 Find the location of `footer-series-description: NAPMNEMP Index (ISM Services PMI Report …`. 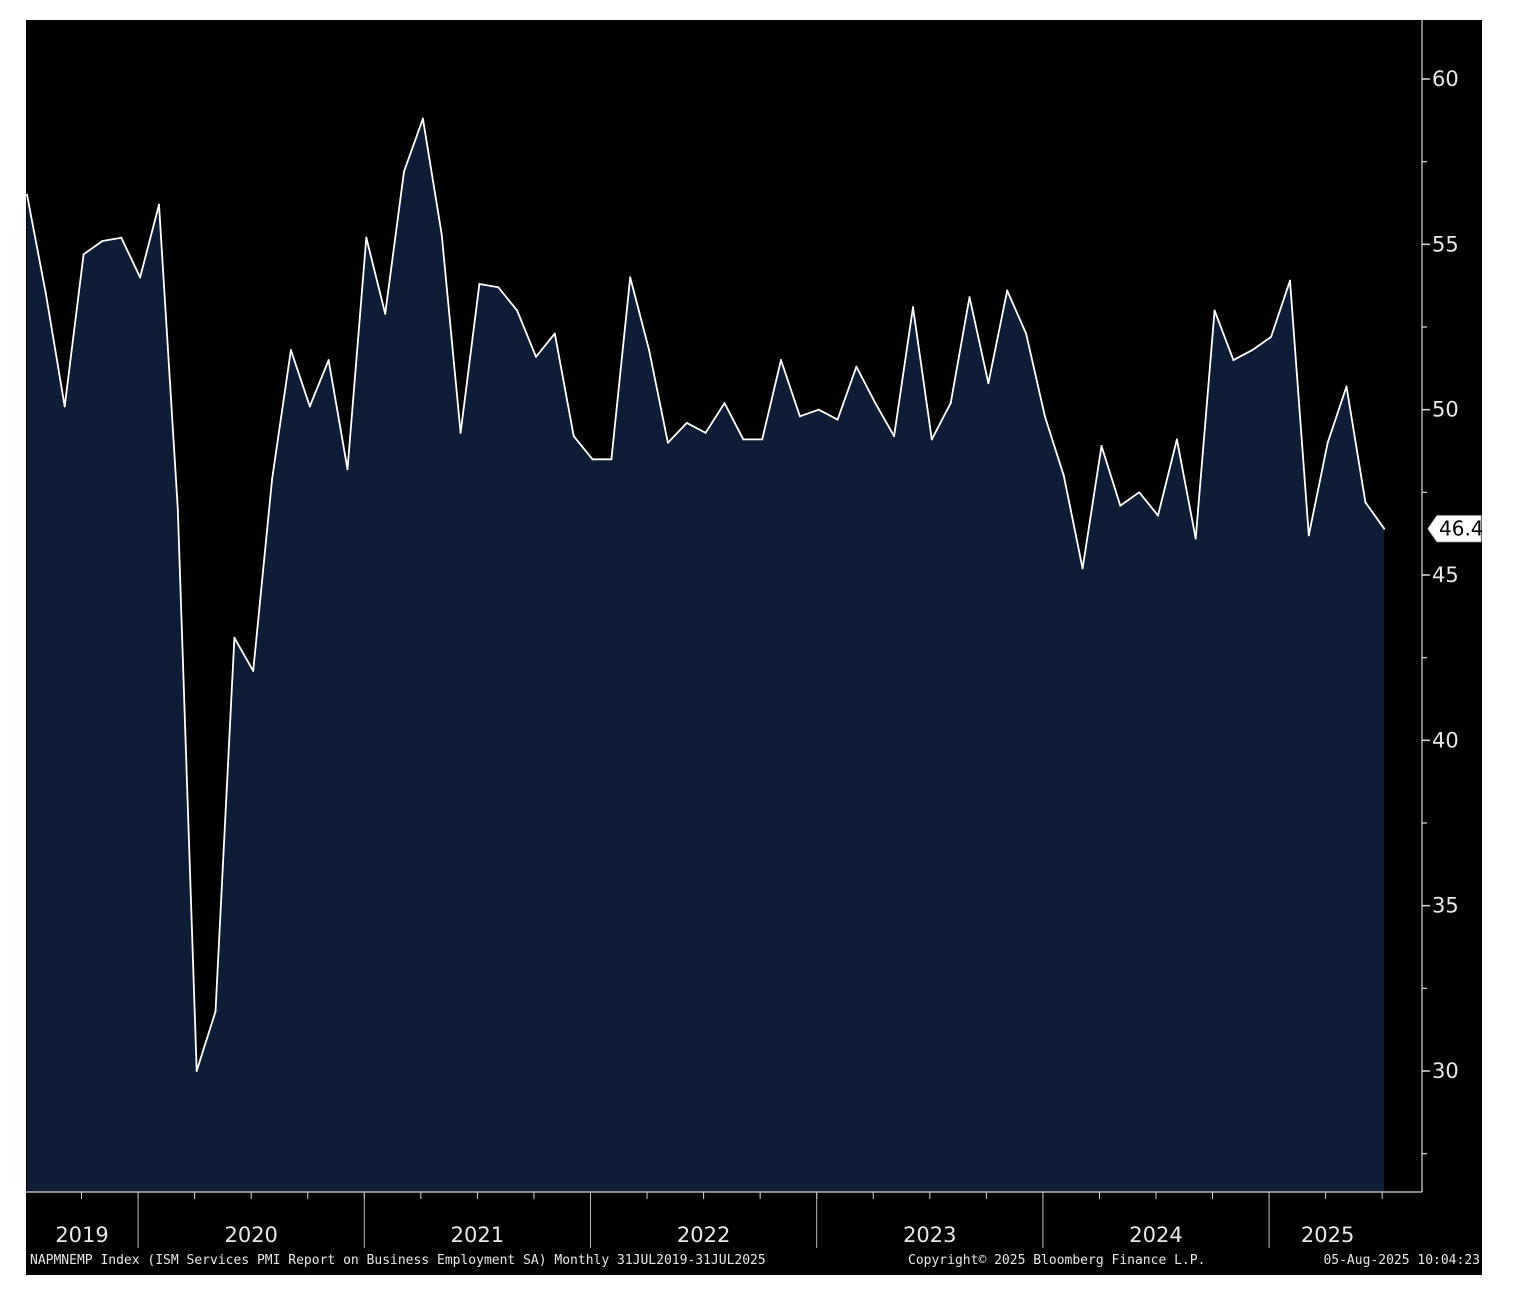

footer-series-description: NAPMNEMP Index (ISM Services PMI Report … is located at coordinates (398, 1260).